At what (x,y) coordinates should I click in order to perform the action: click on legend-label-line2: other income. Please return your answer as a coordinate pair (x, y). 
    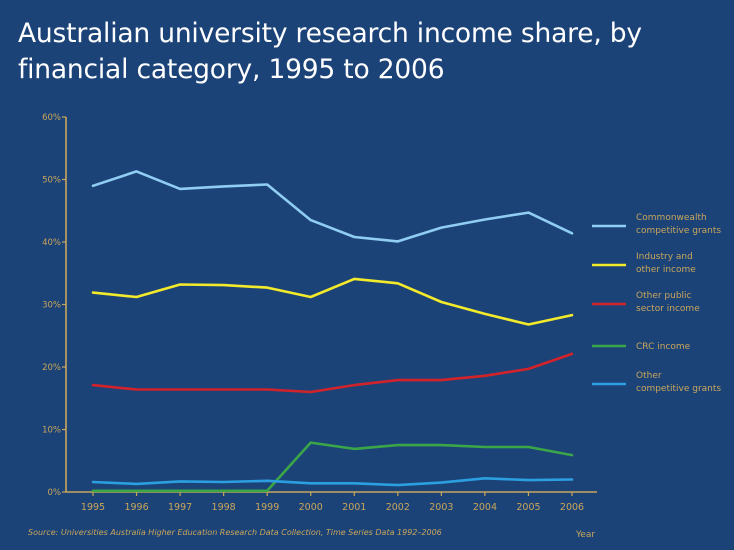
    Looking at the image, I should click on (666, 270).